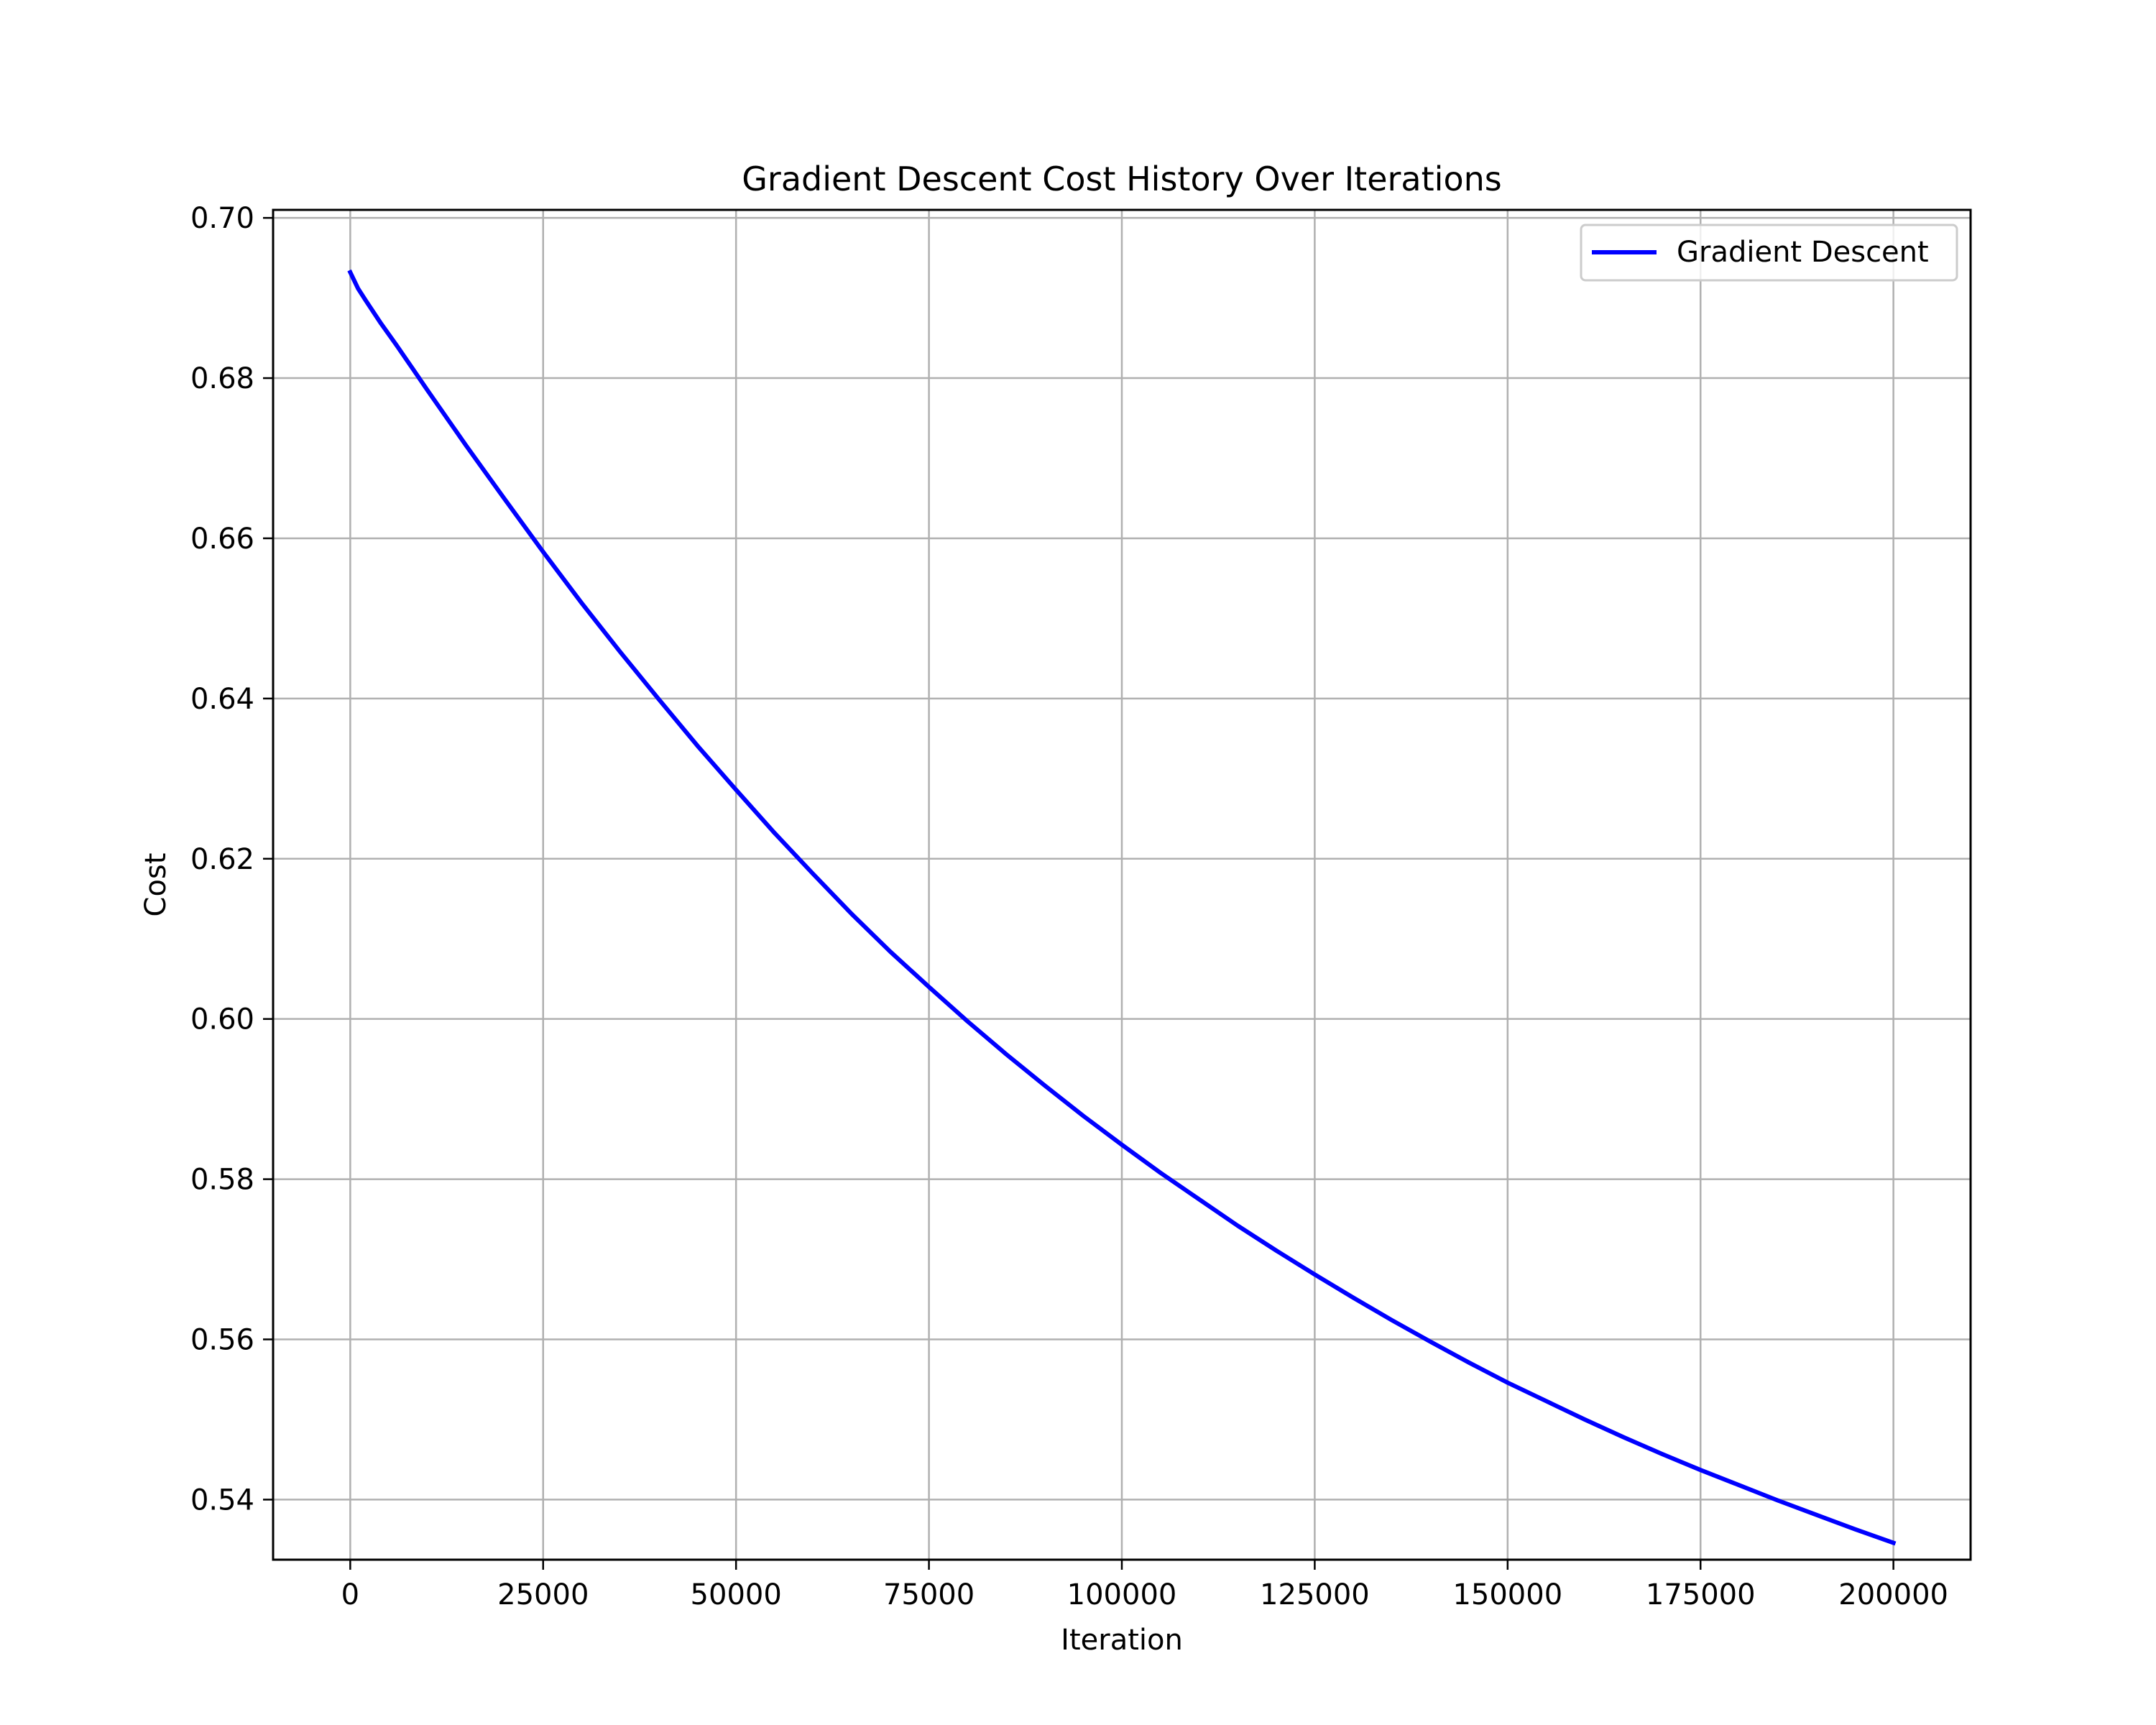 The image size is (2156, 1725). Describe the element at coordinates (222, 1340) in the screenshot. I see `y-tick-label: 0.56` at that location.